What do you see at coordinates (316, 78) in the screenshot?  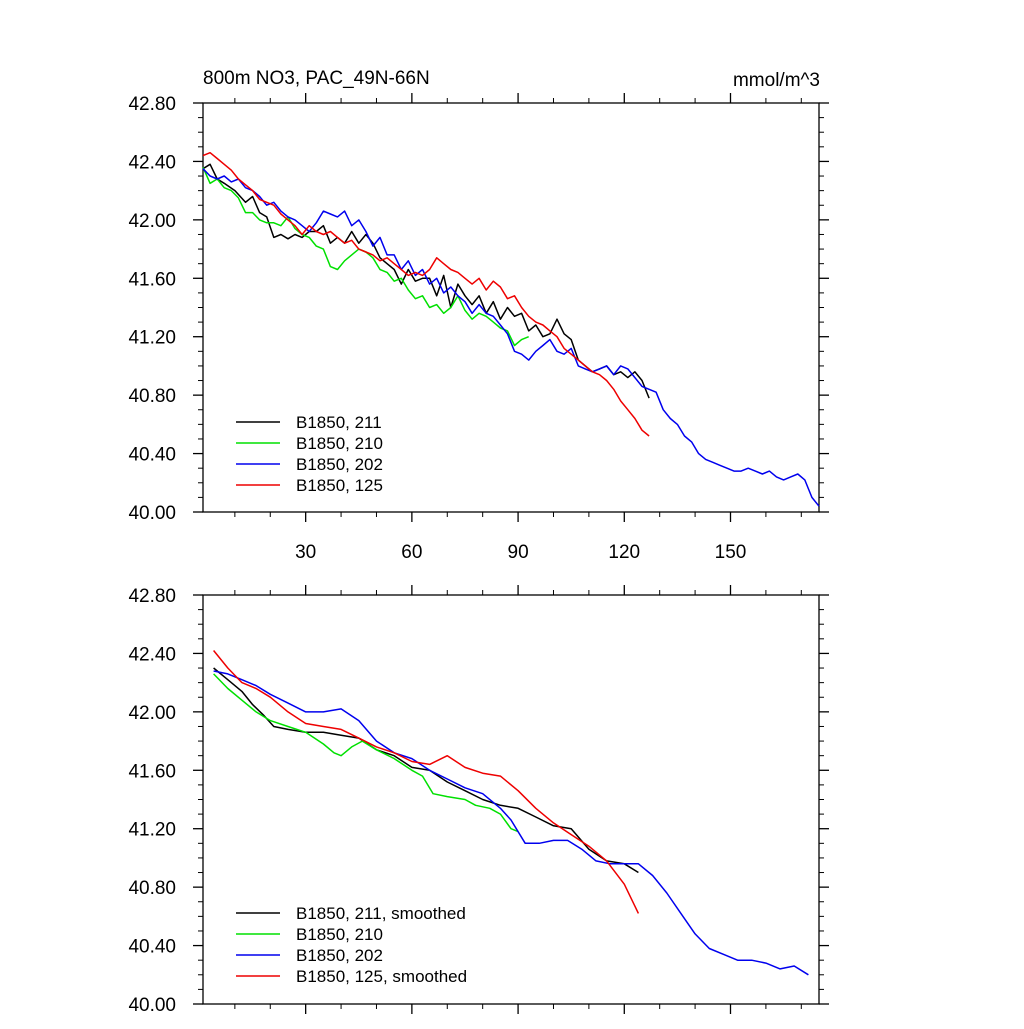 I see `chart-title: 800m NO3, PAC_49N-66N` at bounding box center [316, 78].